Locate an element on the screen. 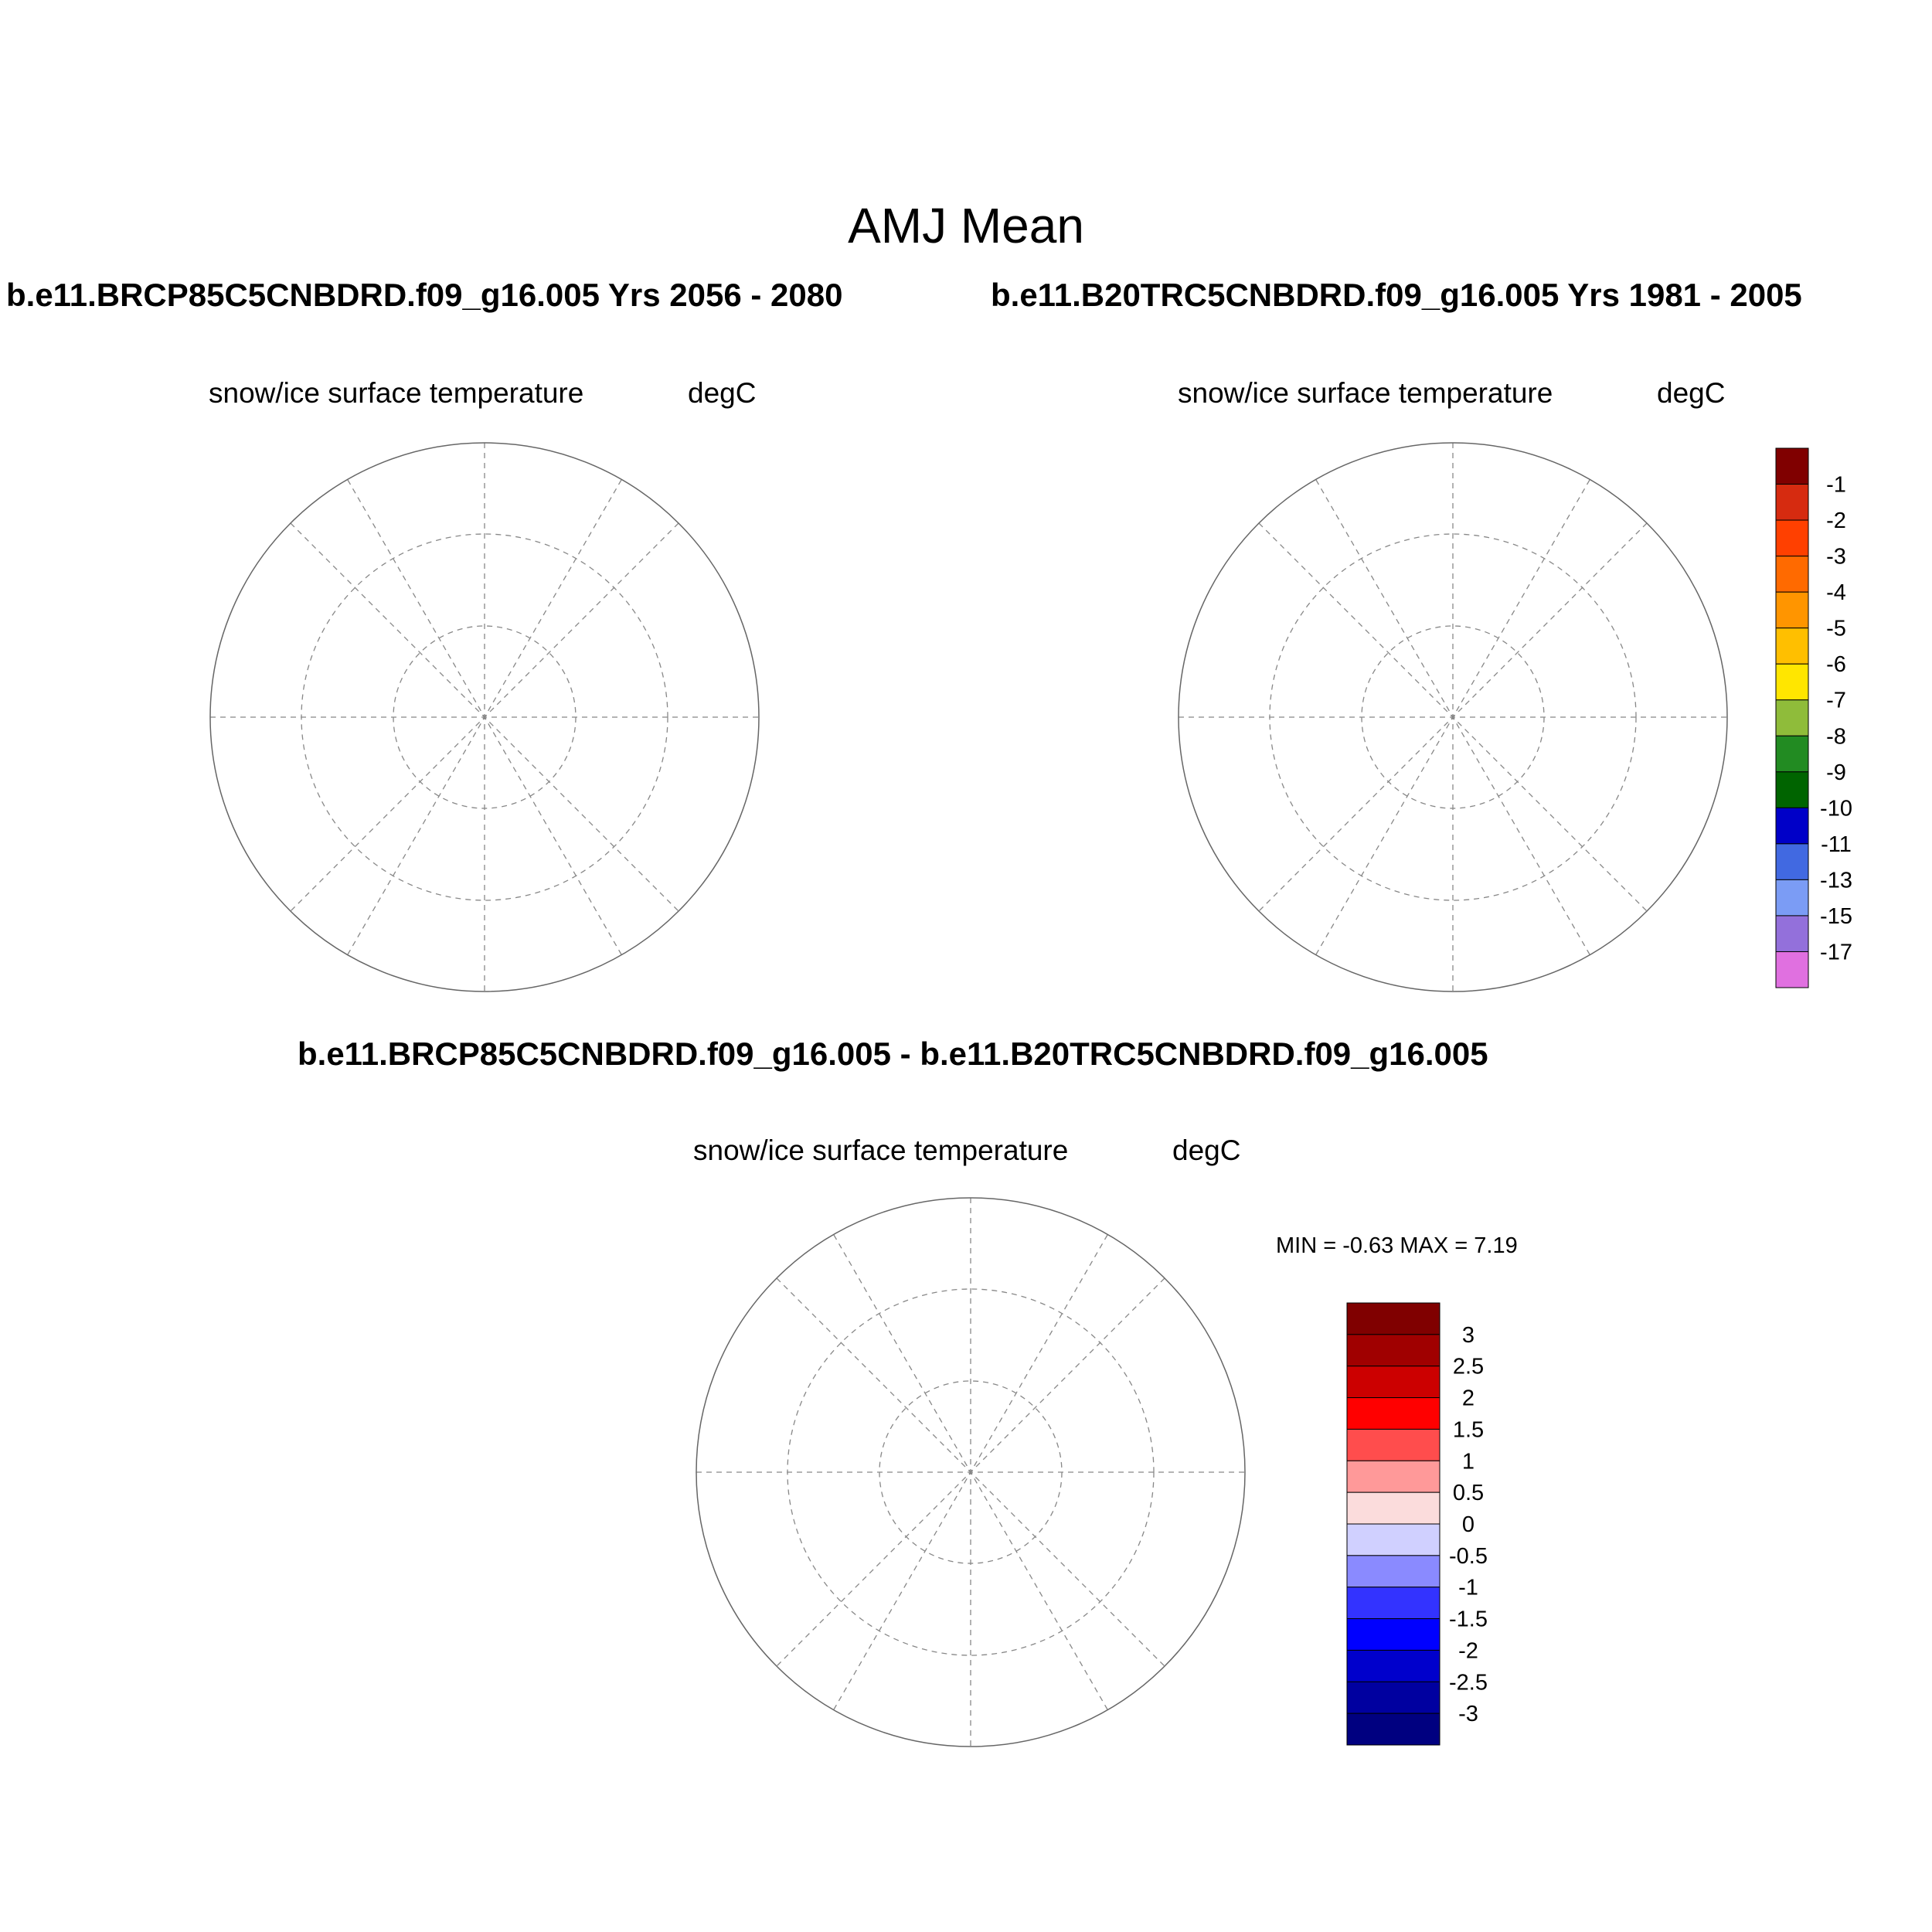 This screenshot has width=1932, height=1932. colorbar-tick-label: 2.5 is located at coordinates (1468, 1367).